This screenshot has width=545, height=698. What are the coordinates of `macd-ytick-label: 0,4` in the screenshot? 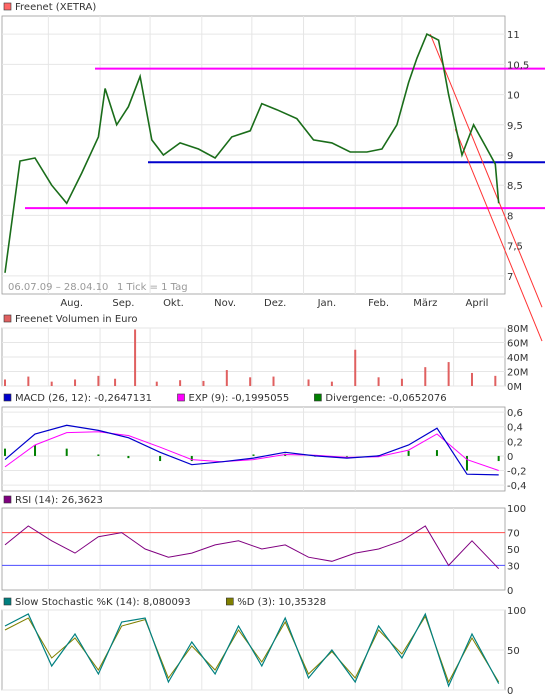 It's located at (515, 428).